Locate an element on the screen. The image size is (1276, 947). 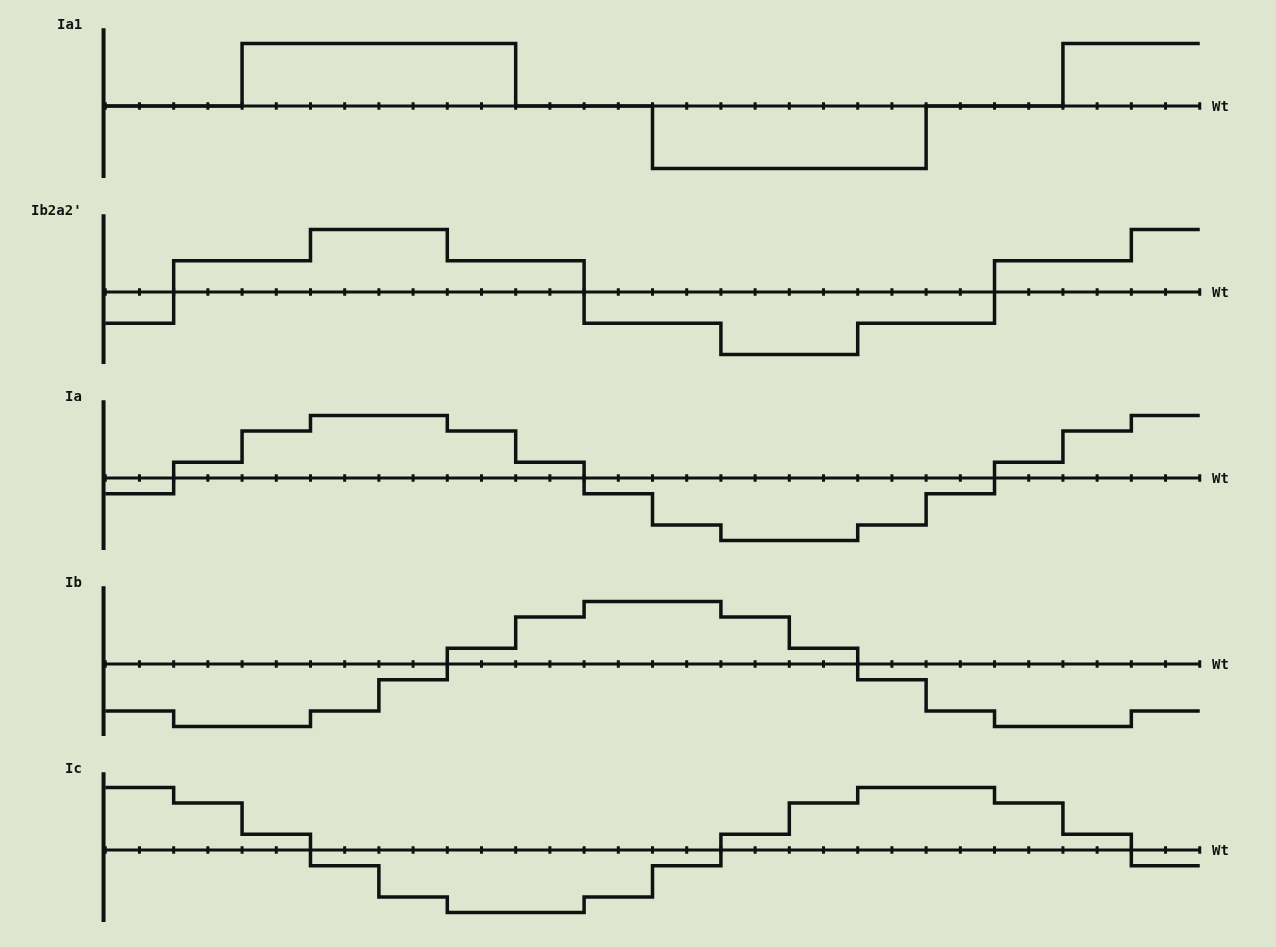
y-axis-title: Ic is located at coordinates (73, 768).